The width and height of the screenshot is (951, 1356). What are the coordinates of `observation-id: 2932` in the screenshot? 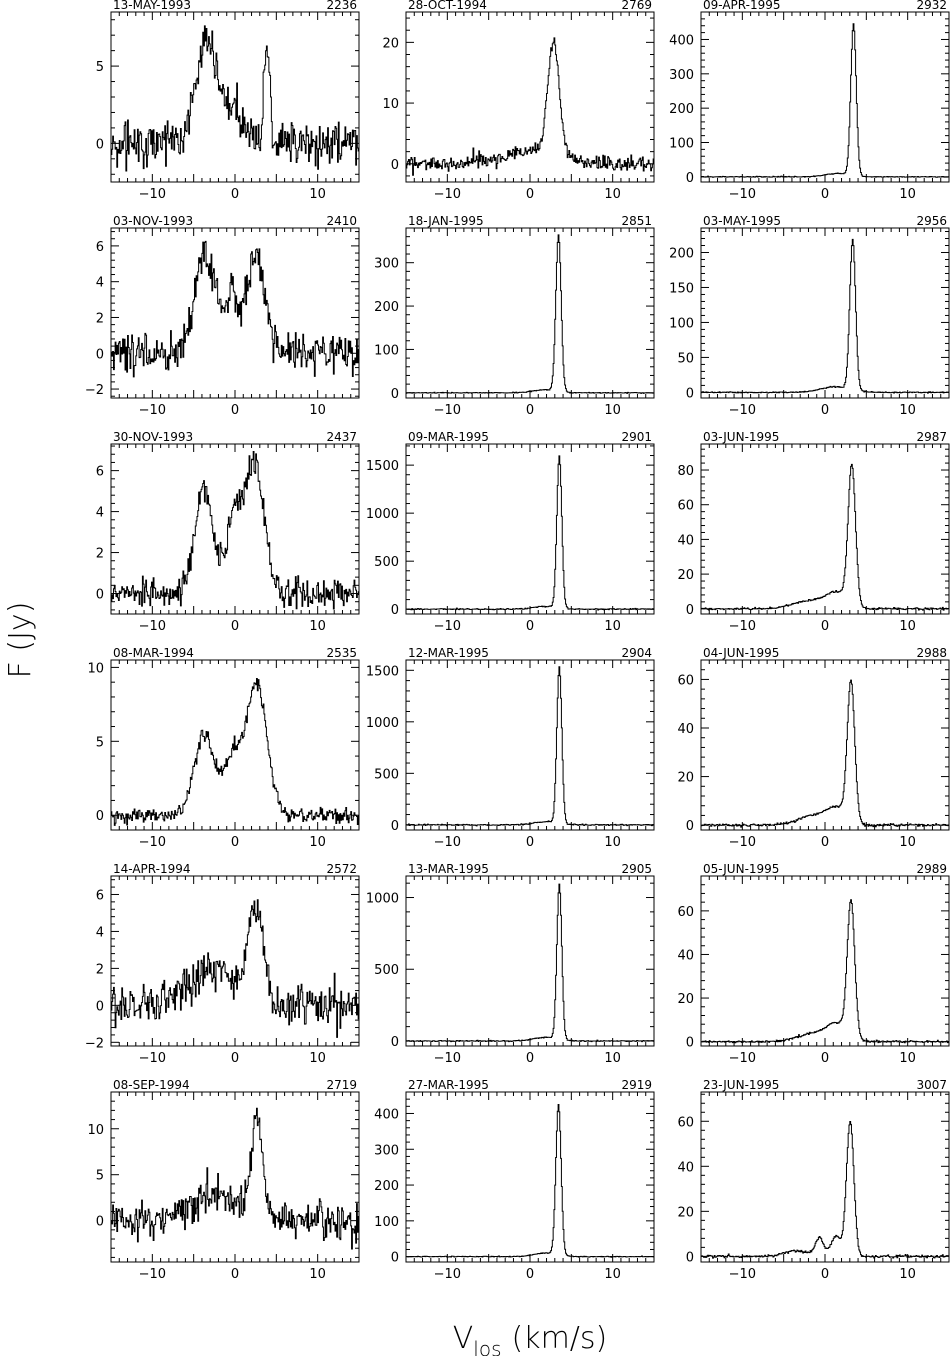 It's located at (931, 6).